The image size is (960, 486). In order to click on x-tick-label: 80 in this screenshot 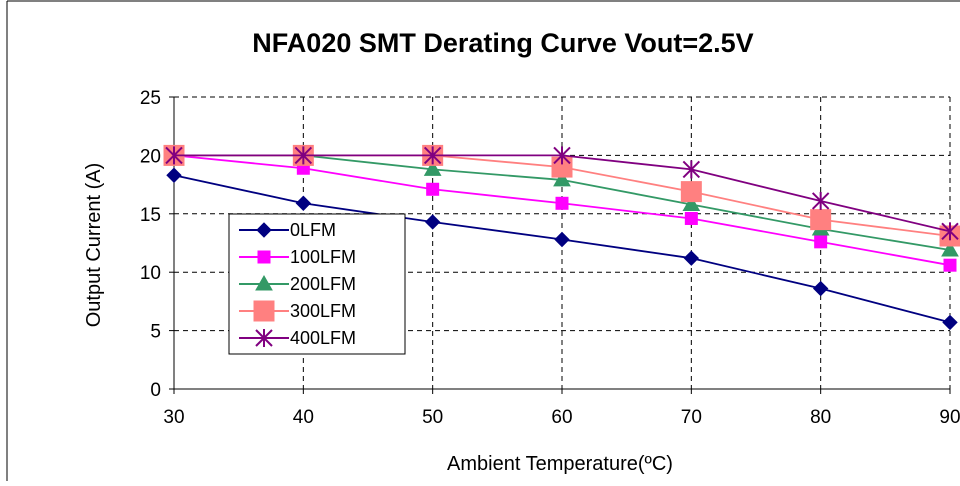, I will do `click(820, 417)`.